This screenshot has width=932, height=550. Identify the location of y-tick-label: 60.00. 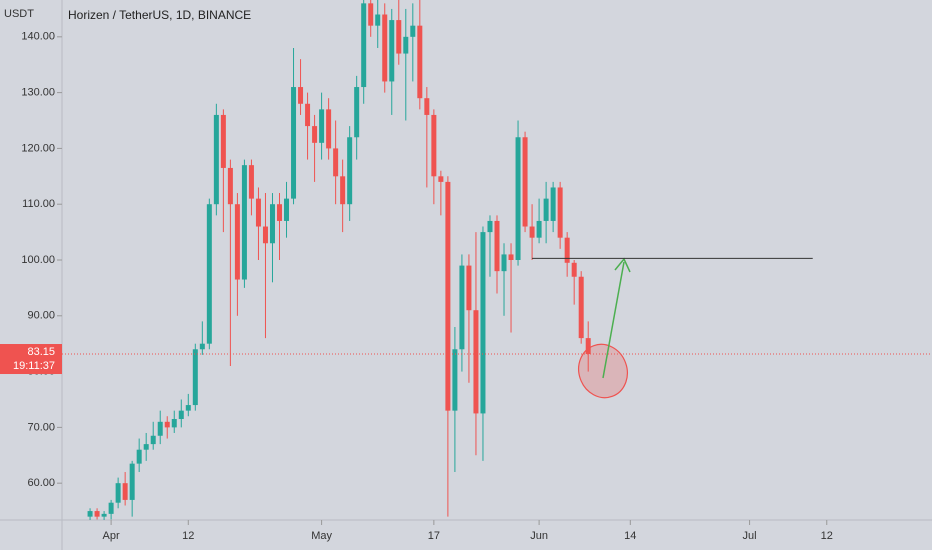
(41, 483).